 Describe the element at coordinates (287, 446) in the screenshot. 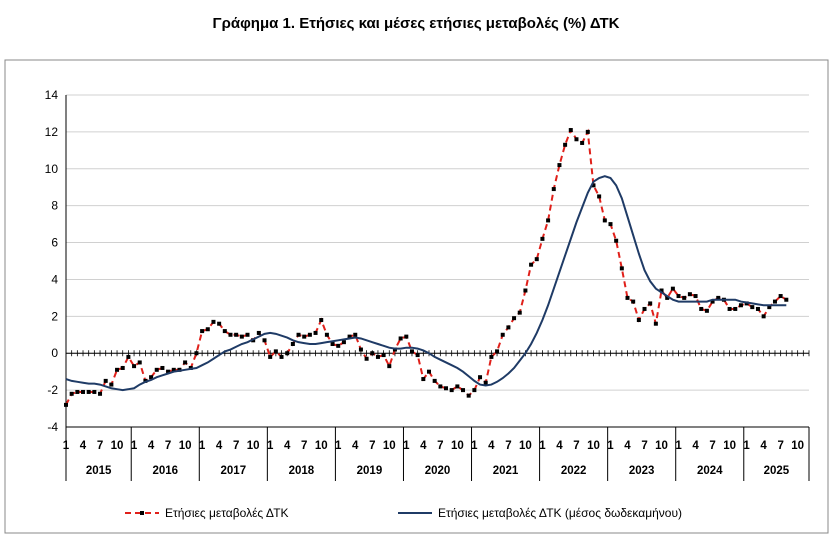

I see `x-month-label-39: 4` at that location.